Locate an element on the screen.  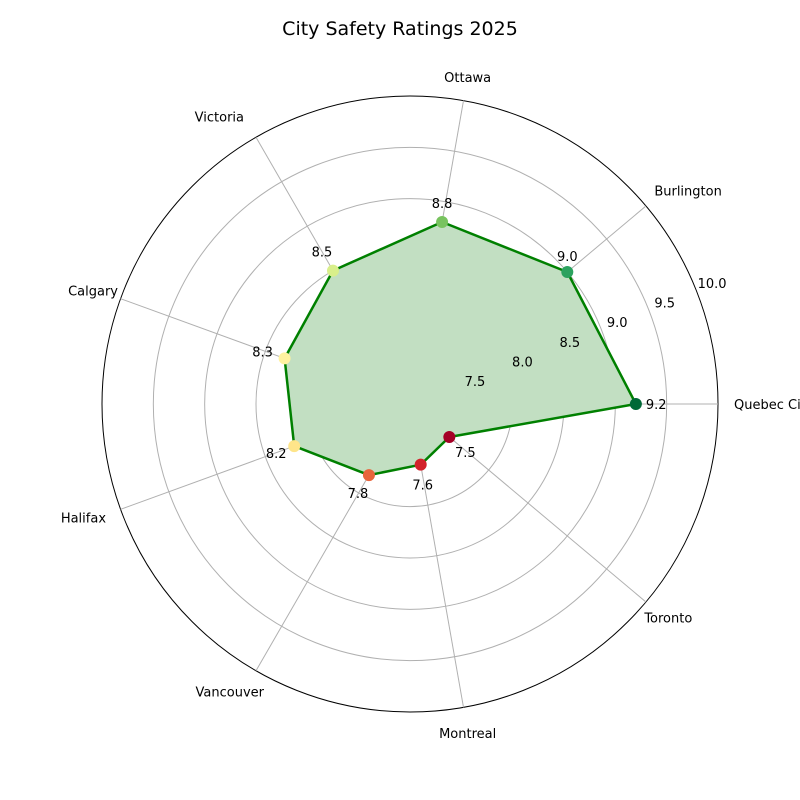
value-label: 8.2 is located at coordinates (276, 454).